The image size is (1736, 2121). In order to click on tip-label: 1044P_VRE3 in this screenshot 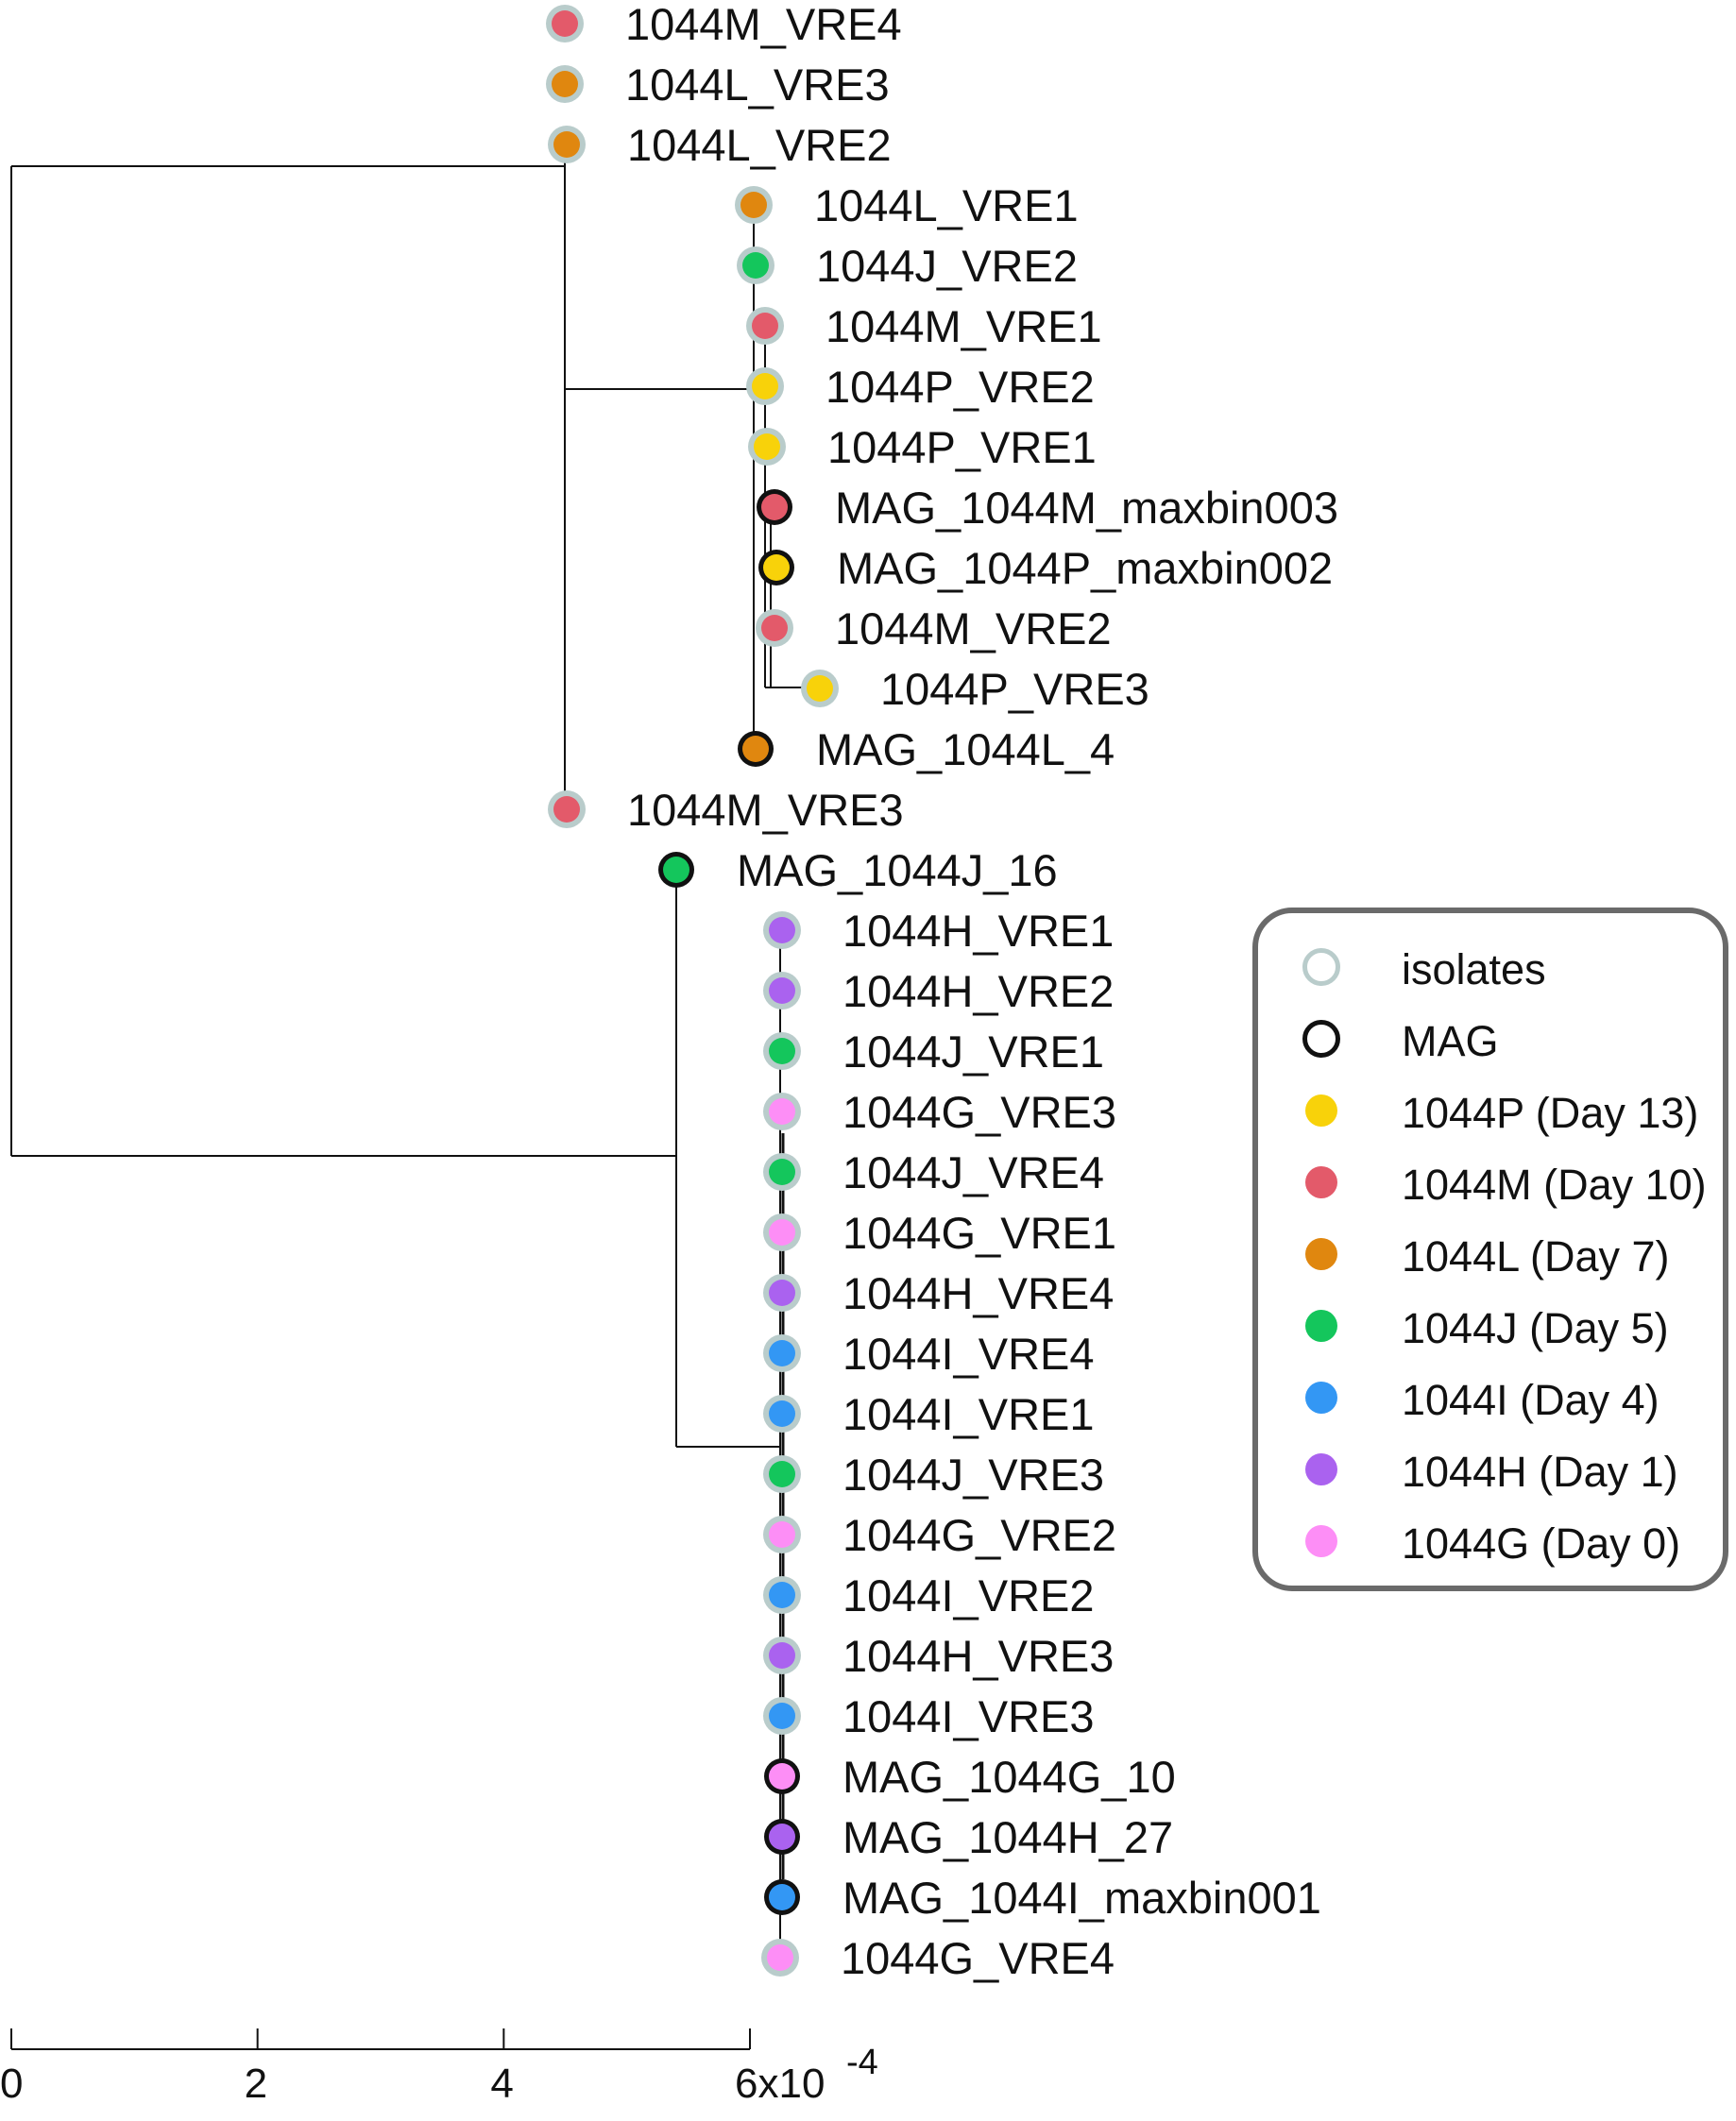, I will do `click(1015, 689)`.